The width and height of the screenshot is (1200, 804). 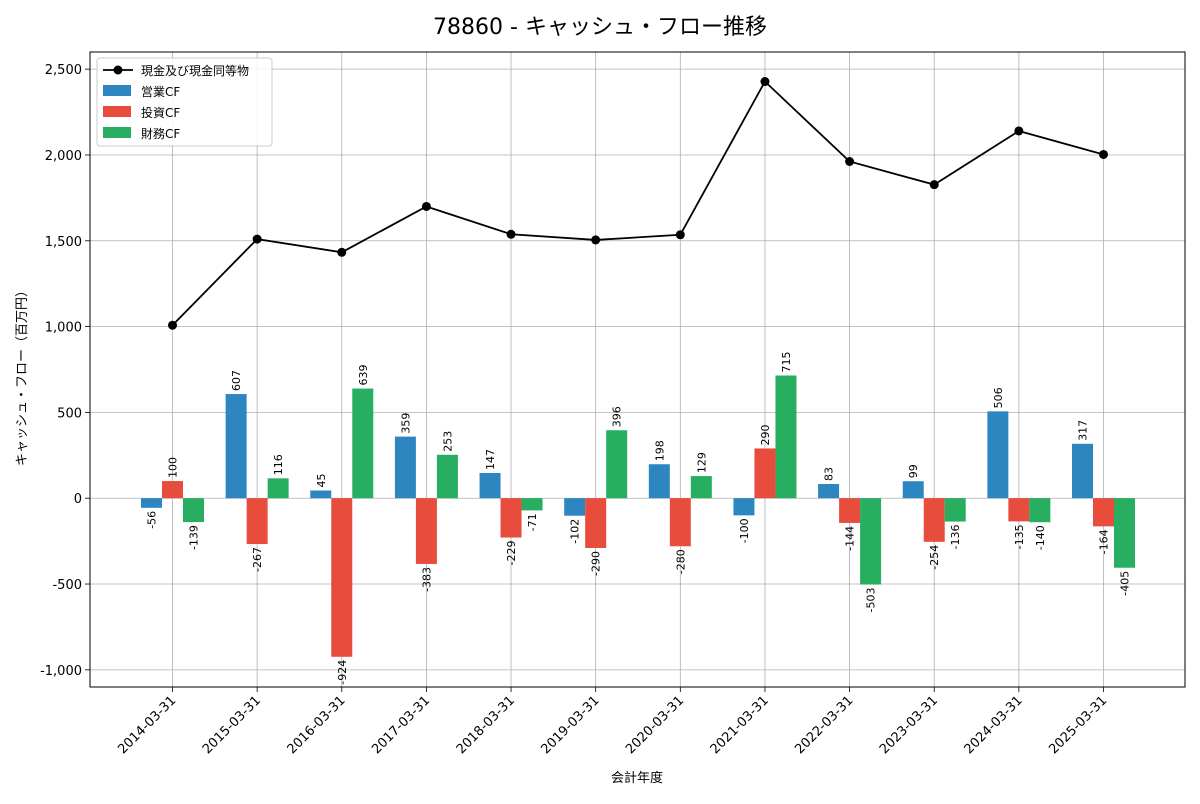 What do you see at coordinates (1040, 537) in the screenshot?
I see `bar-value-label: -140` at bounding box center [1040, 537].